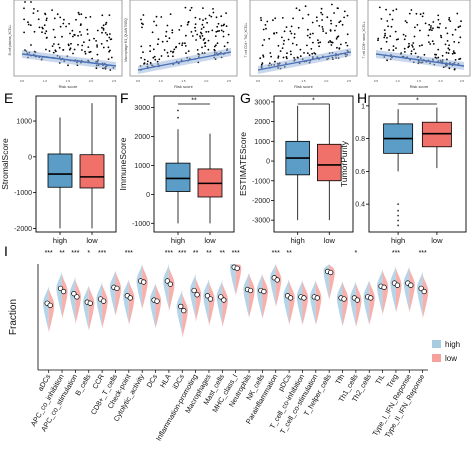  What do you see at coordinates (362, 98) in the screenshot?
I see `panel-letter-h: H` at bounding box center [362, 98].